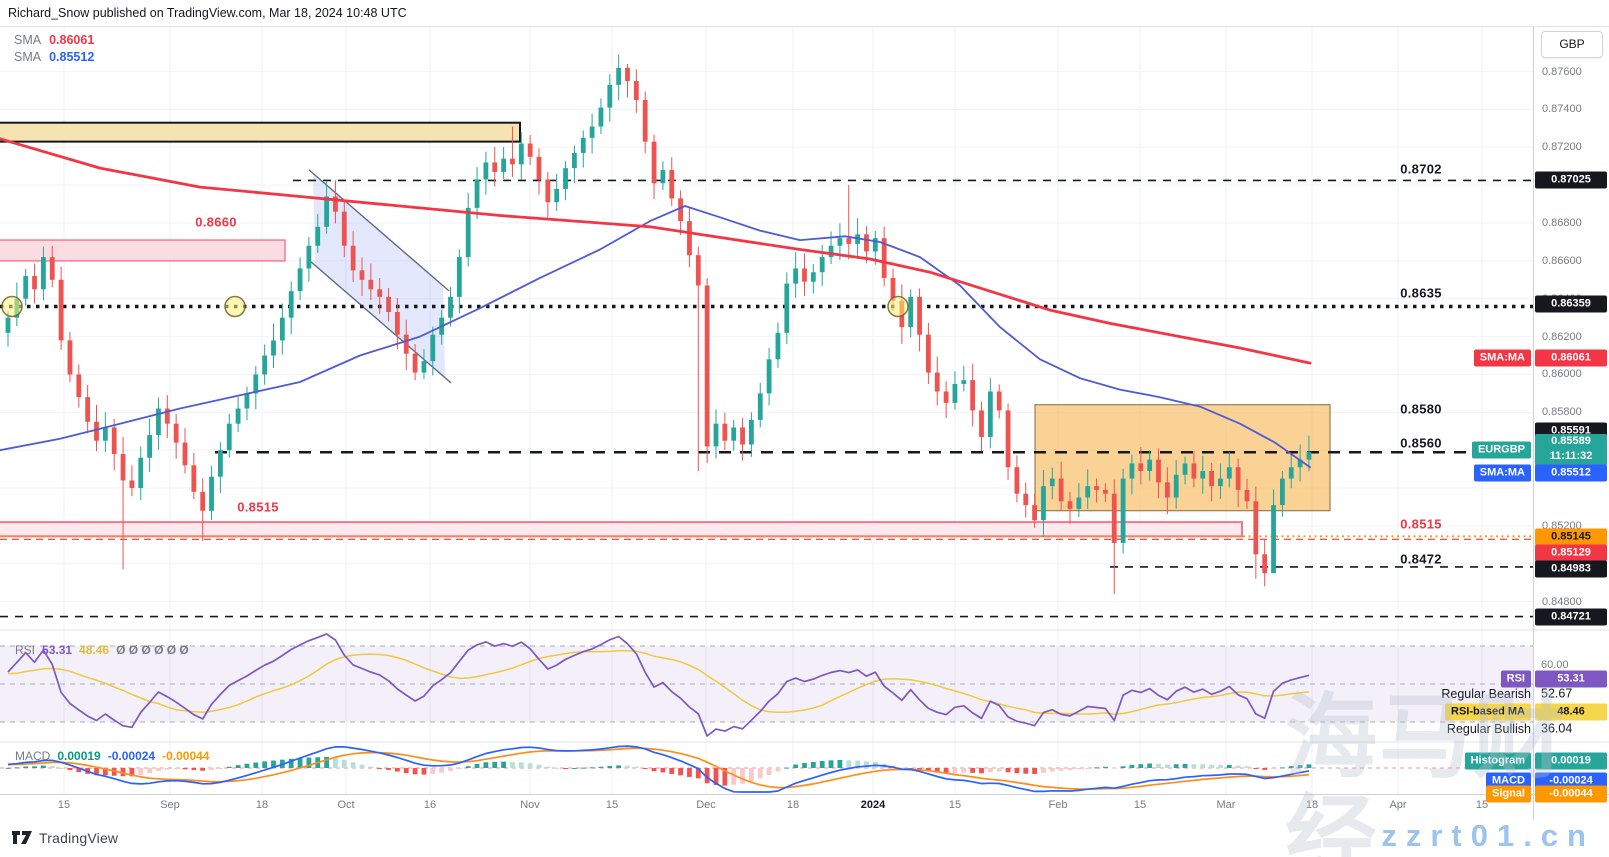  What do you see at coordinates (65, 838) in the screenshot?
I see `tradingview-brand: TradingView` at bounding box center [65, 838].